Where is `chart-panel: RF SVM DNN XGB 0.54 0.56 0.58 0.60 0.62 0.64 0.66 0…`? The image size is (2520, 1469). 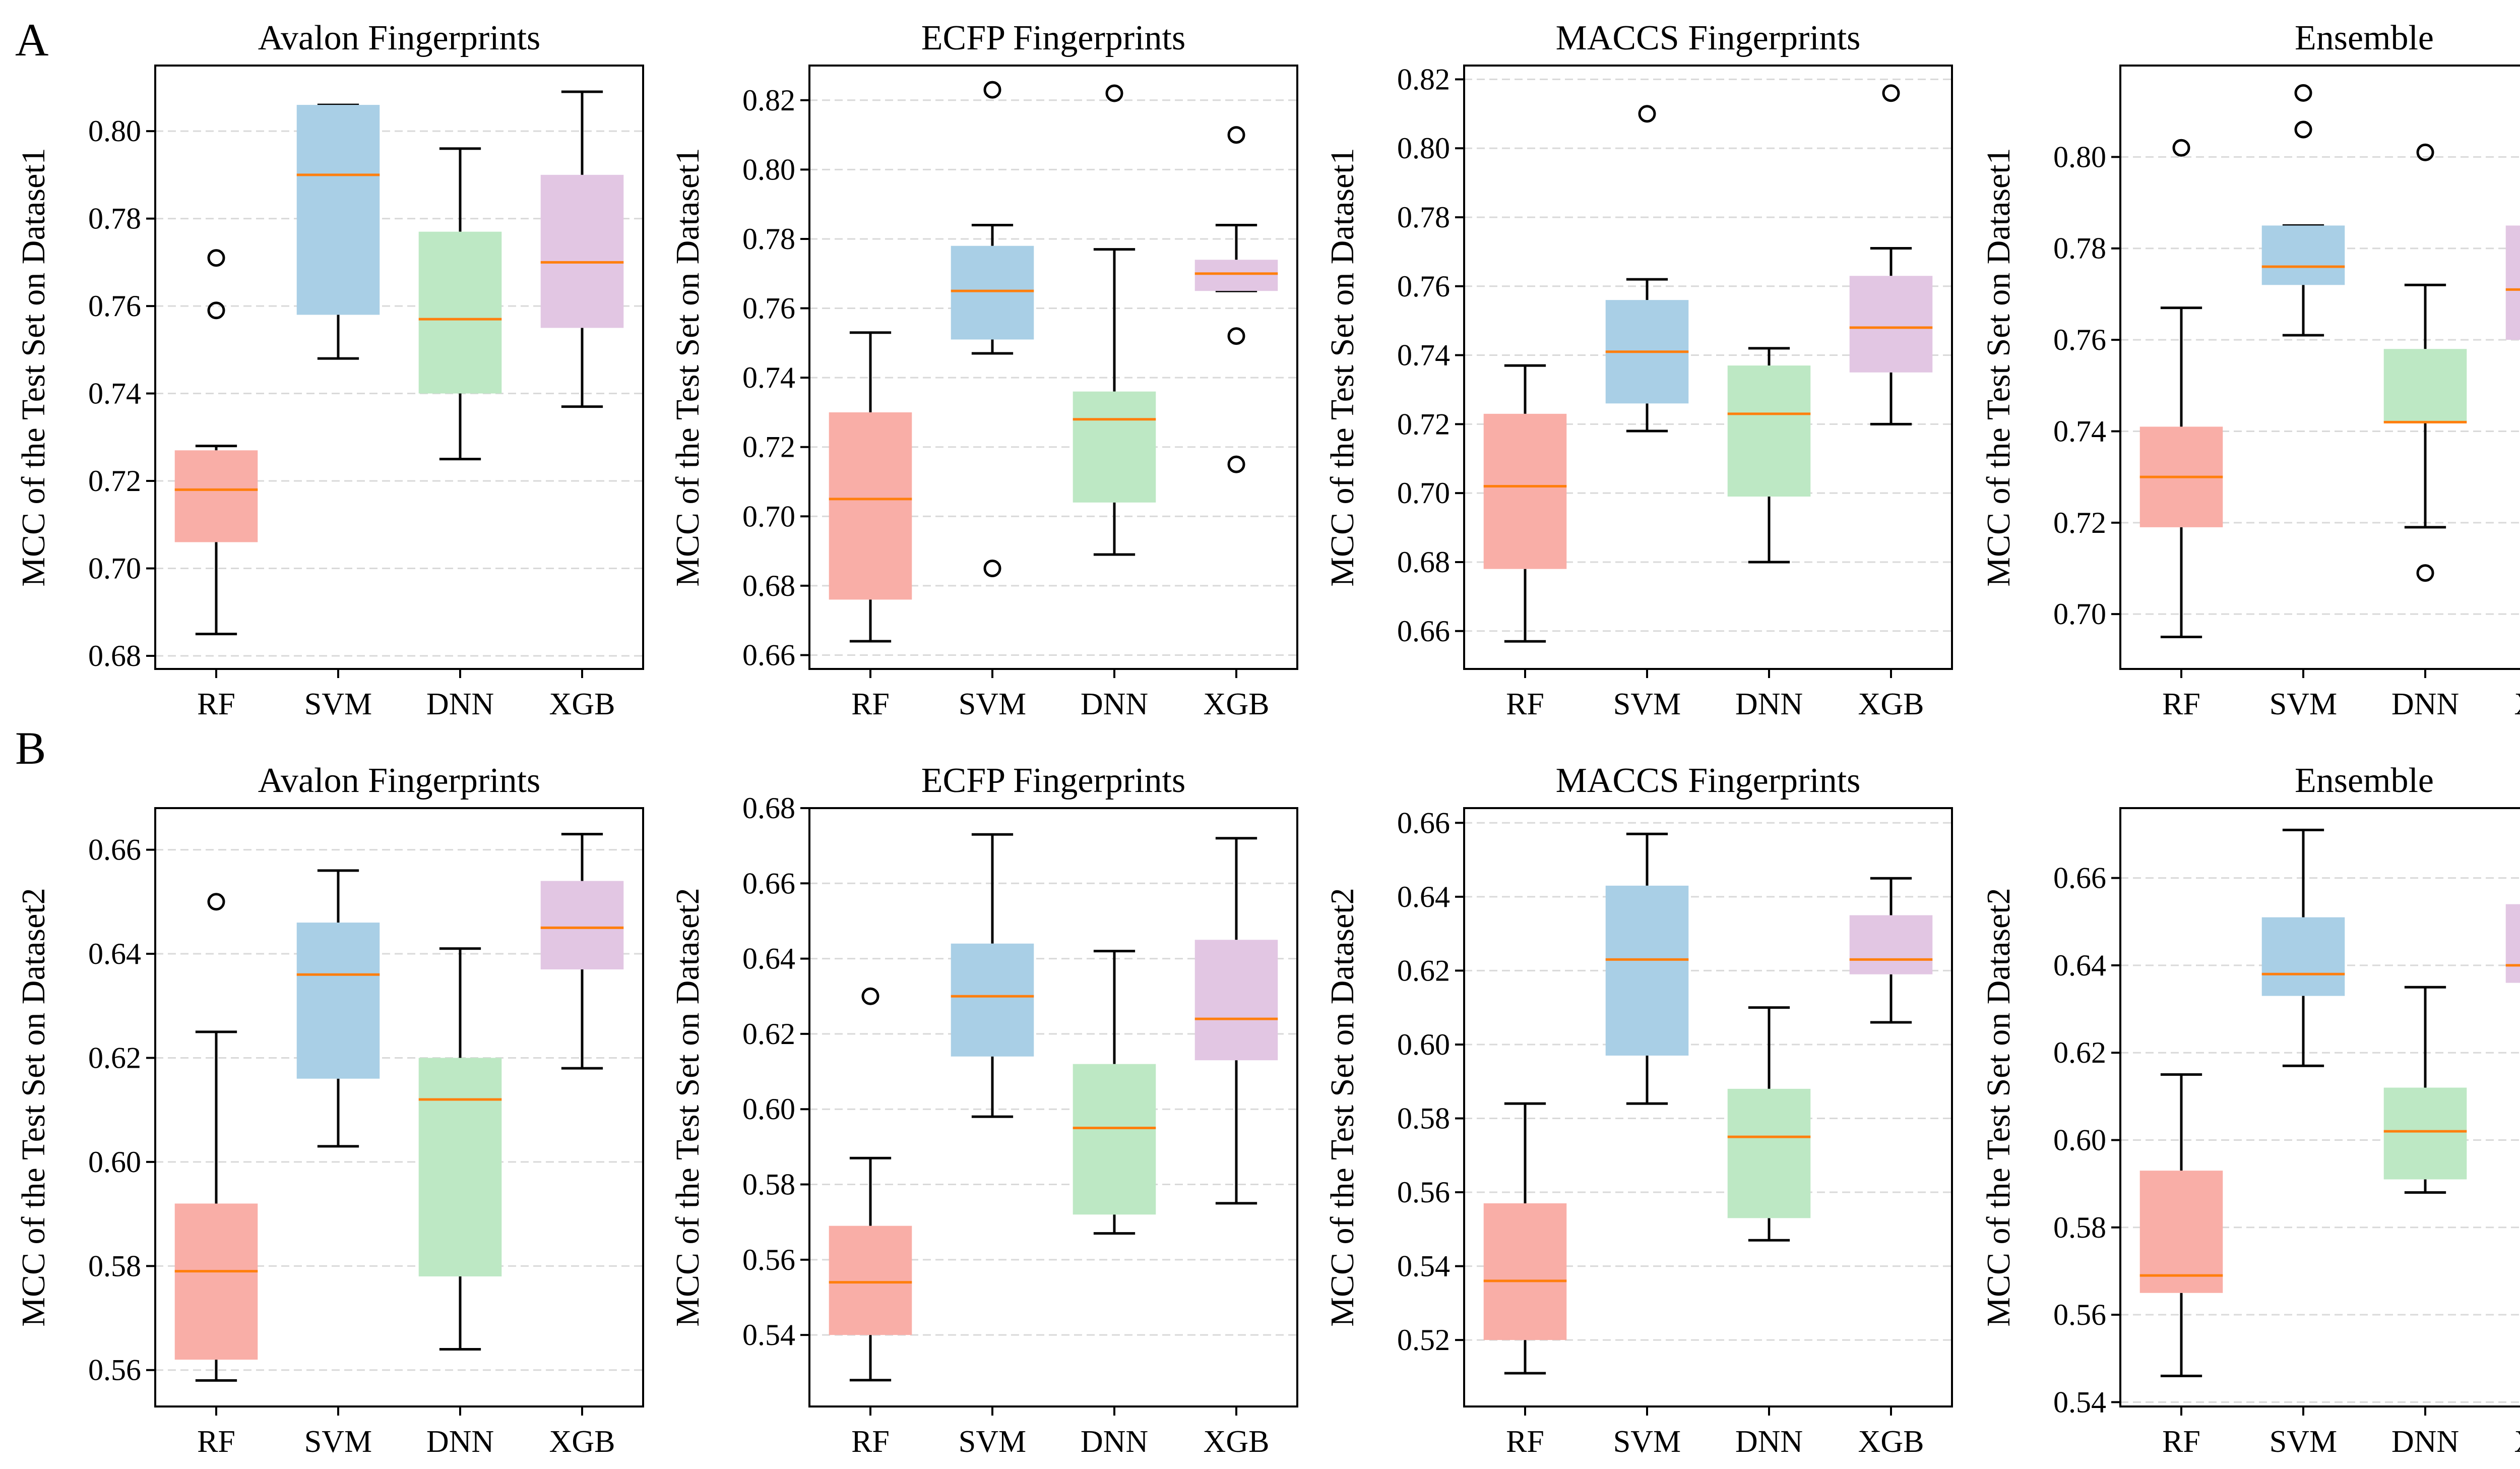 chart-panel: RF SVM DNN XGB 0.54 0.56 0.58 0.60 0.62 0.64 0.66 0… is located at coordinates (983, 1110).